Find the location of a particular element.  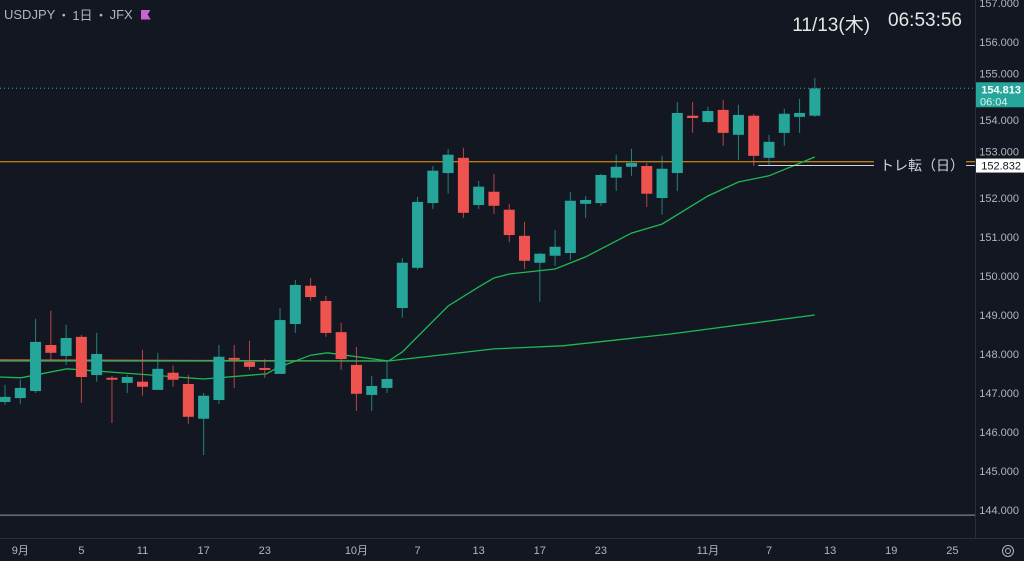

clock-time: 06:53:56 is located at coordinates (925, 20).